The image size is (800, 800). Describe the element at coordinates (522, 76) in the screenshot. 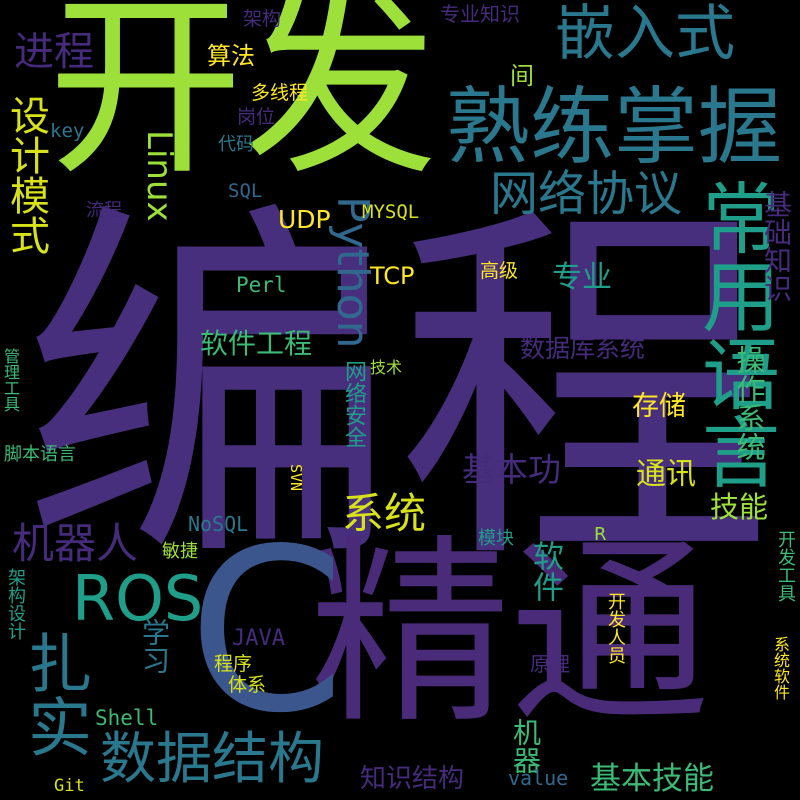

I see `word-jian: 间` at that location.